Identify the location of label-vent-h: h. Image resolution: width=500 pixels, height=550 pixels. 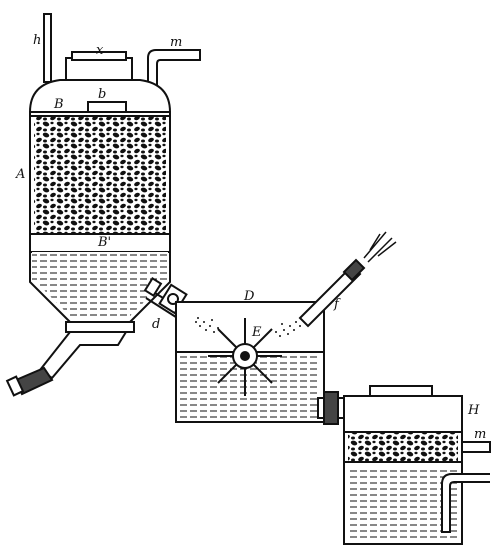
(37, 40).